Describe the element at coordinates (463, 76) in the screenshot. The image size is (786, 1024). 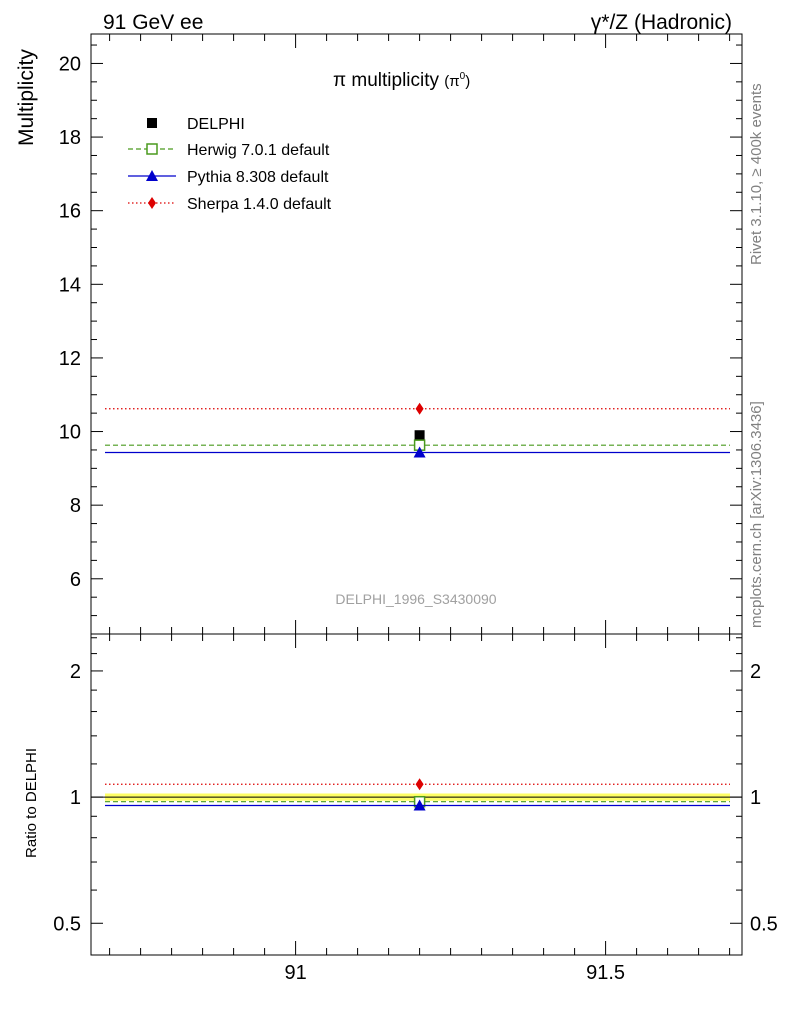
I see `chart-title-sup: 0` at that location.